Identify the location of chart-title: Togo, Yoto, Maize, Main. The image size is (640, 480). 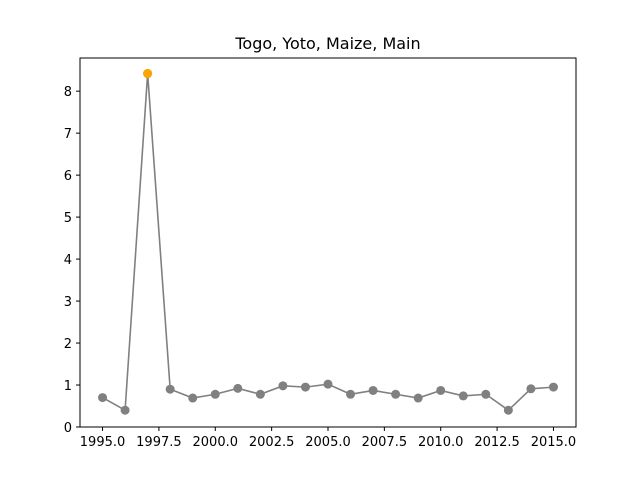
(327, 43).